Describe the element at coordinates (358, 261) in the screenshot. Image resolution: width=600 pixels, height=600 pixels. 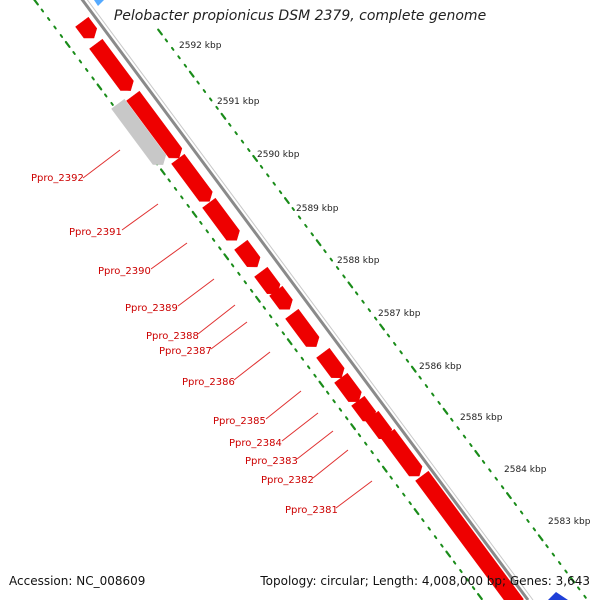
I see `tick-label-4: 2588 kbp` at that location.